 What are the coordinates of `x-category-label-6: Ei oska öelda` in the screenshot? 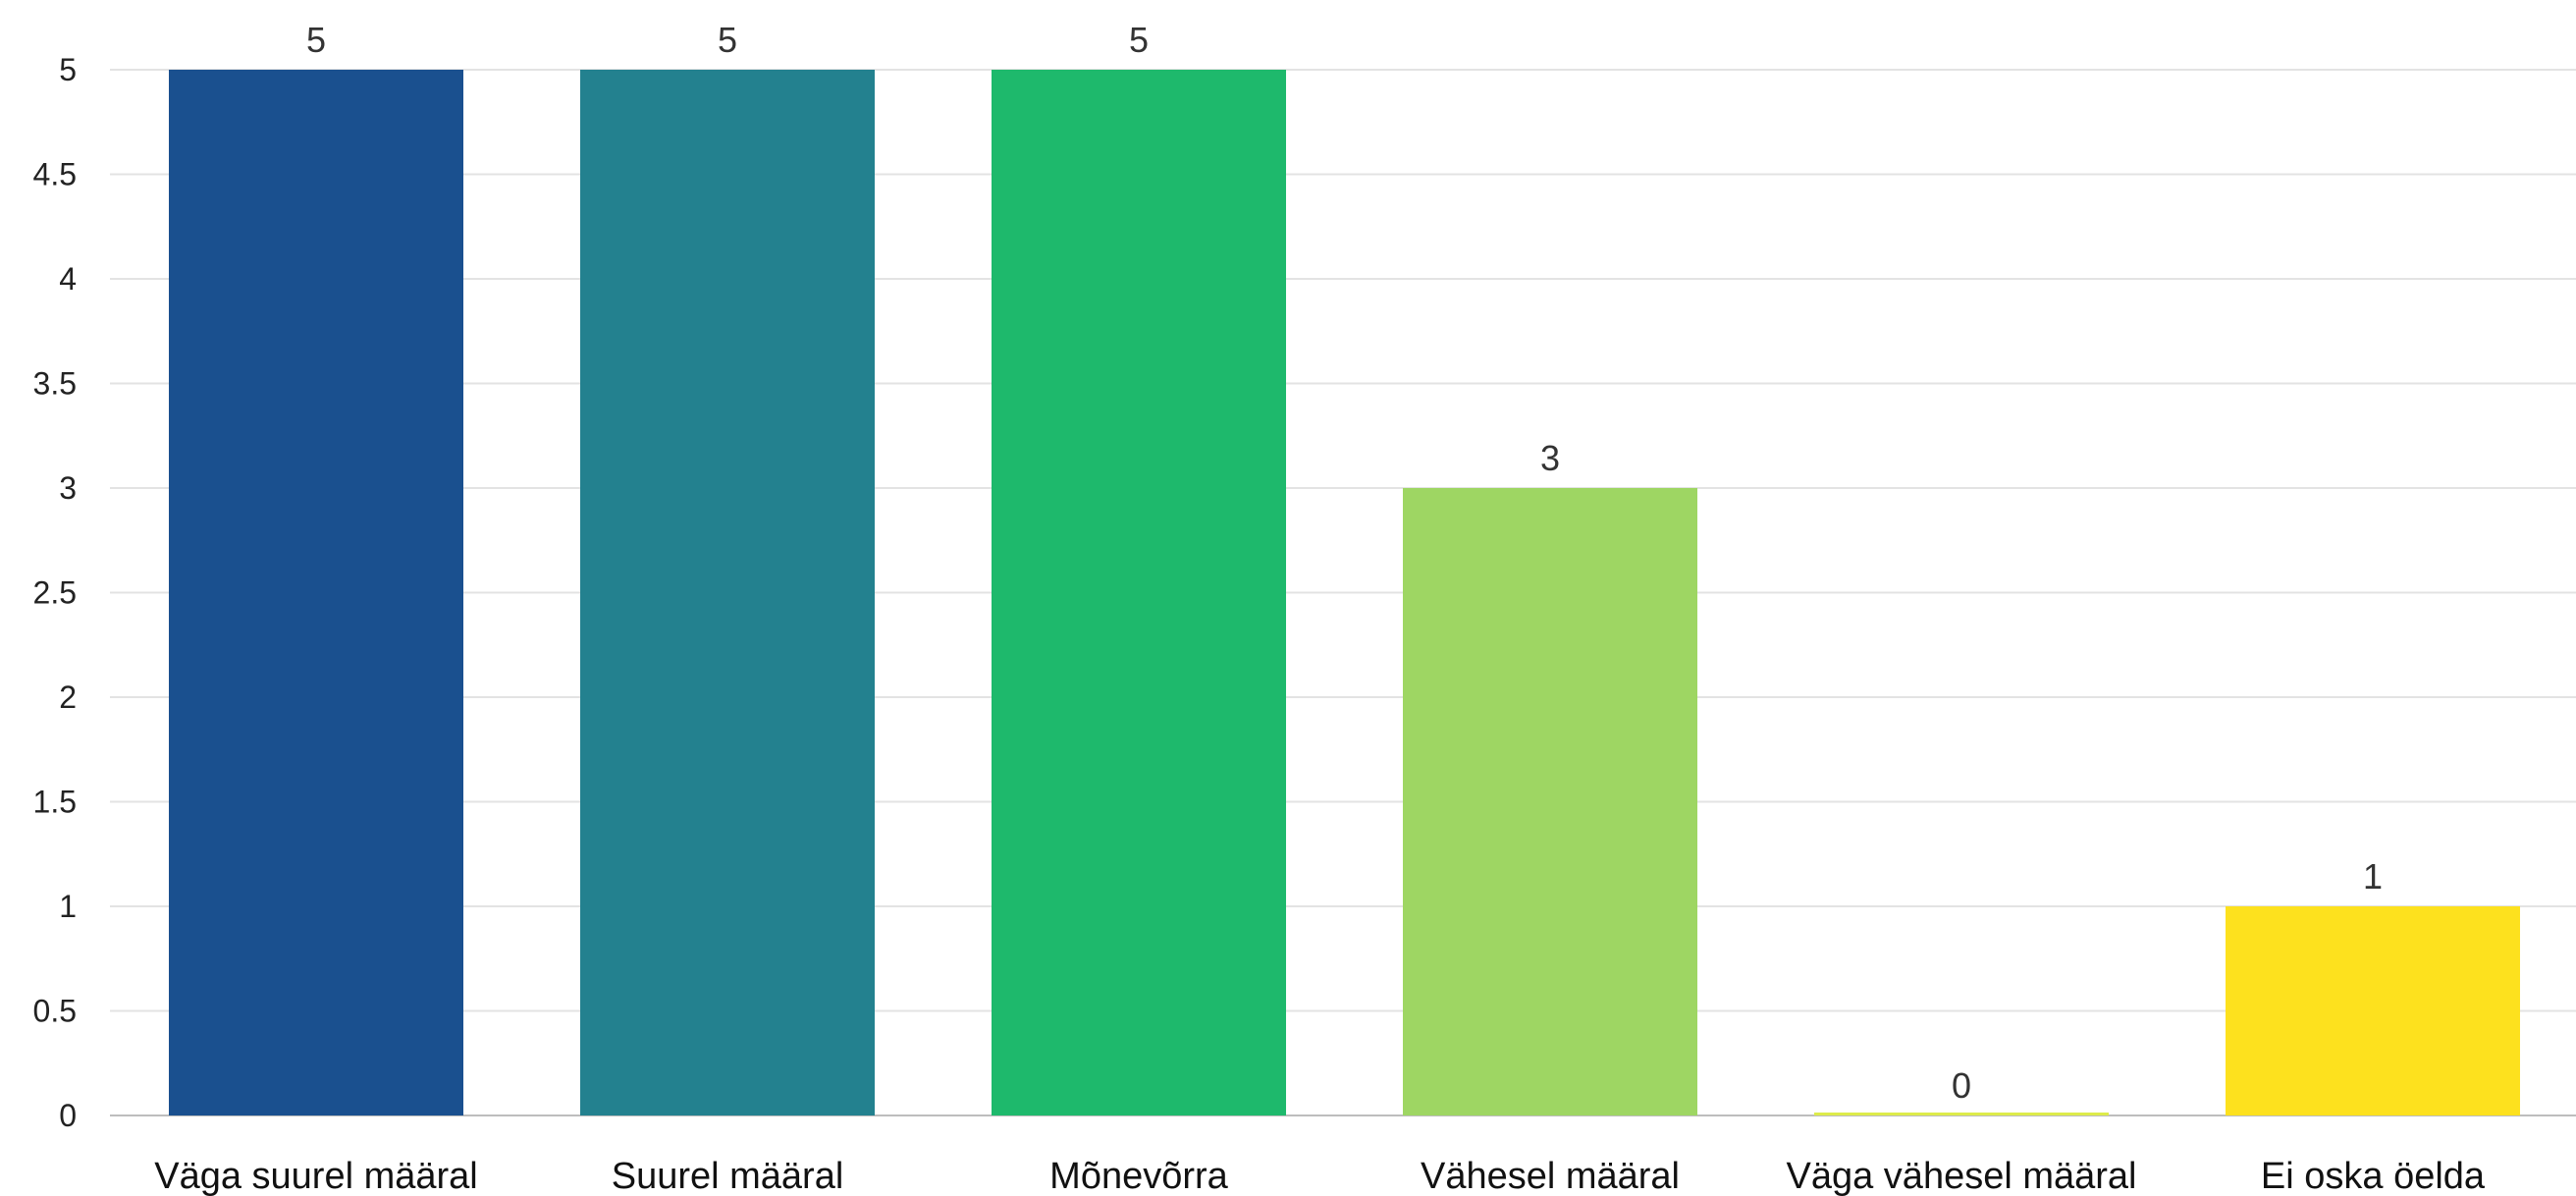 It's located at (2373, 1176).